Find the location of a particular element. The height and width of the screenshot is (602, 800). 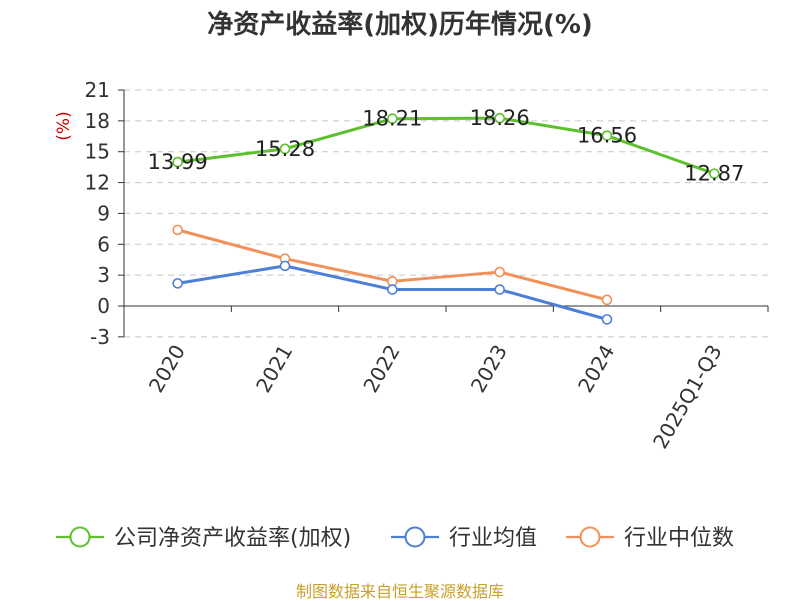

y-tick-label: 6 is located at coordinates (103, 244).